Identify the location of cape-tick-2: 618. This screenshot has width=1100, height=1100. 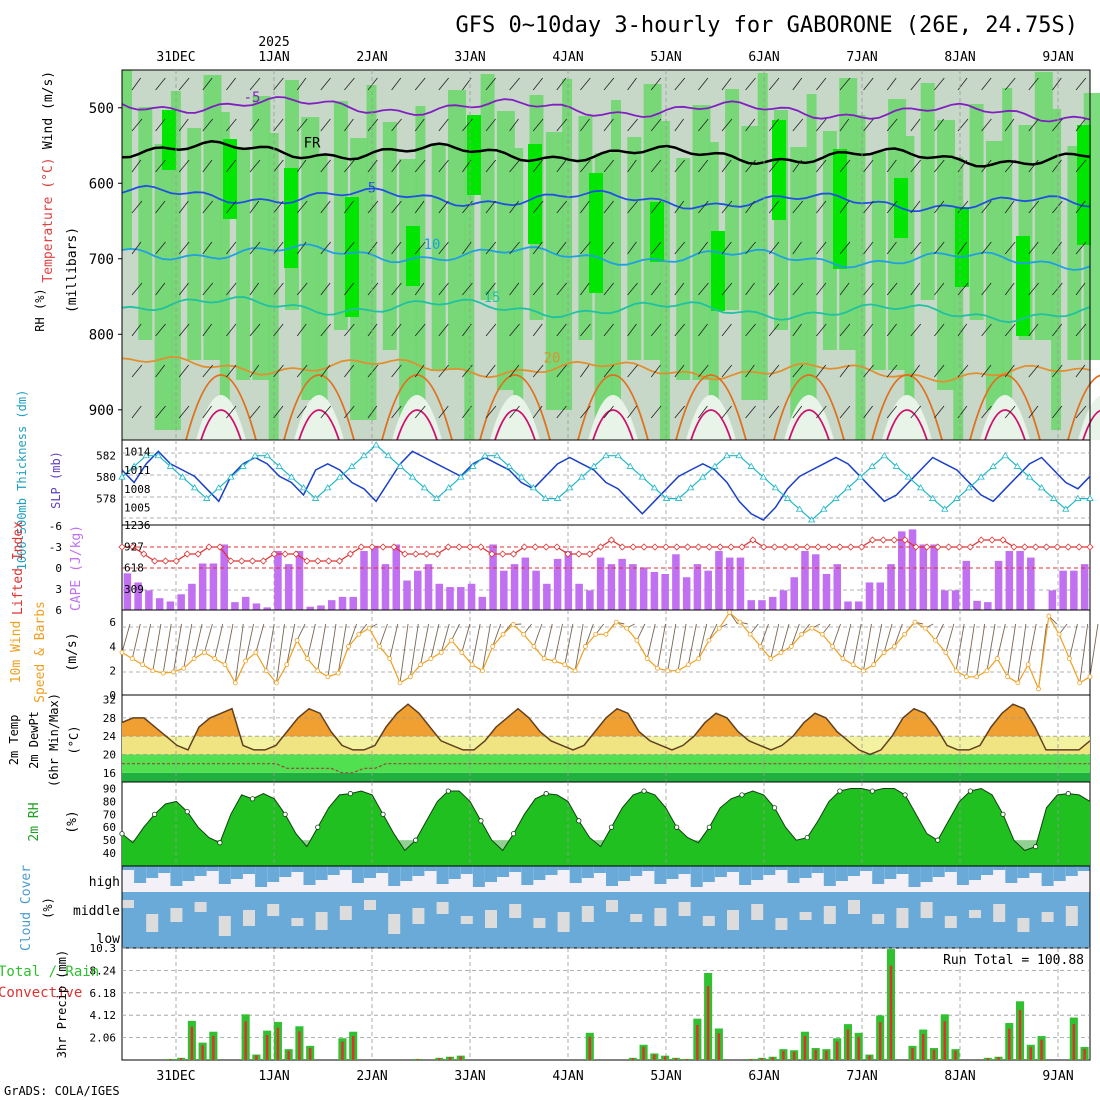
(134, 568).